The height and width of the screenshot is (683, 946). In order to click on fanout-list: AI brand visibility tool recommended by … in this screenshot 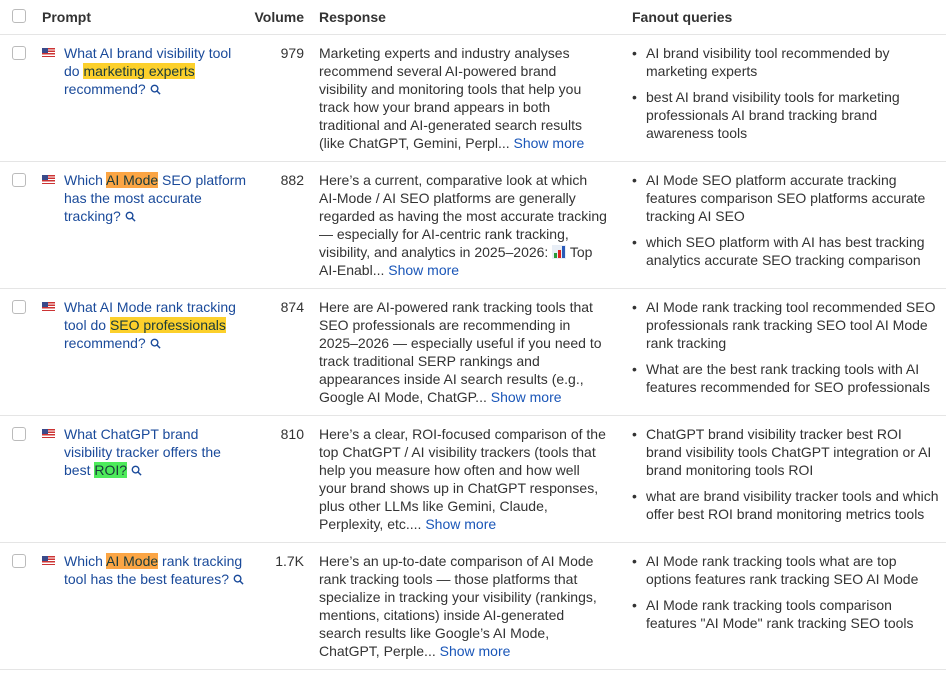, I will do `click(786, 93)`.